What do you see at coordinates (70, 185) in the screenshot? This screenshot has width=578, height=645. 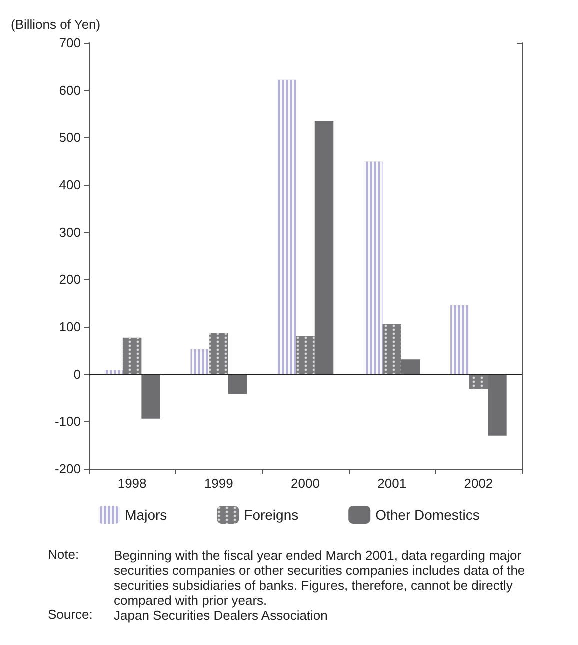 I see `y-tick-label: 400` at bounding box center [70, 185].